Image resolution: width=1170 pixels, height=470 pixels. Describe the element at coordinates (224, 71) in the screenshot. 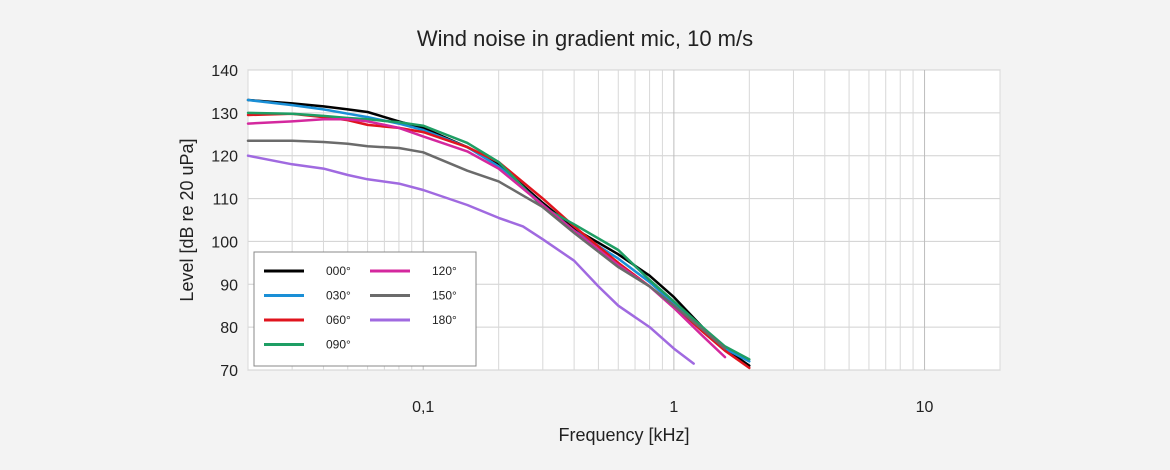

I see `y-tick-label: 140` at that location.